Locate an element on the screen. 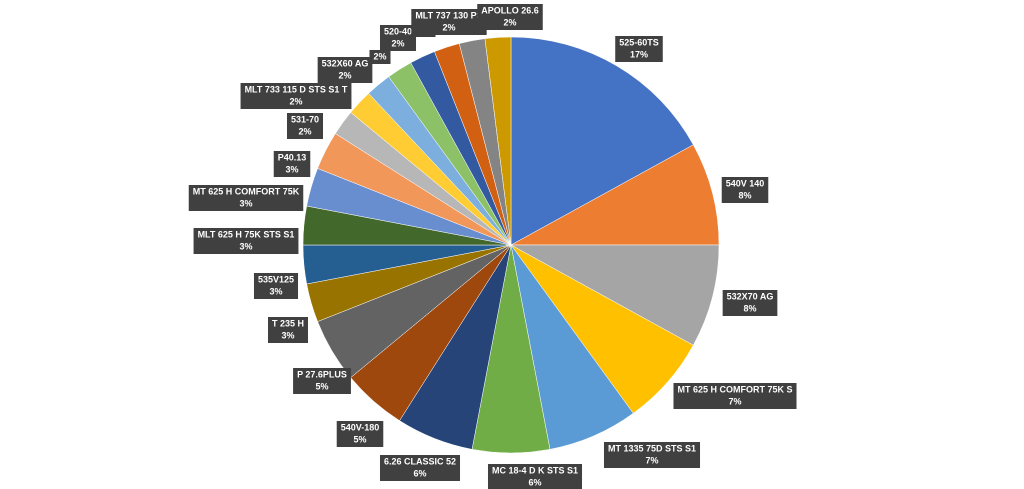  data-label: MC 18-4 D K STS S1 6% is located at coordinates (535, 476).